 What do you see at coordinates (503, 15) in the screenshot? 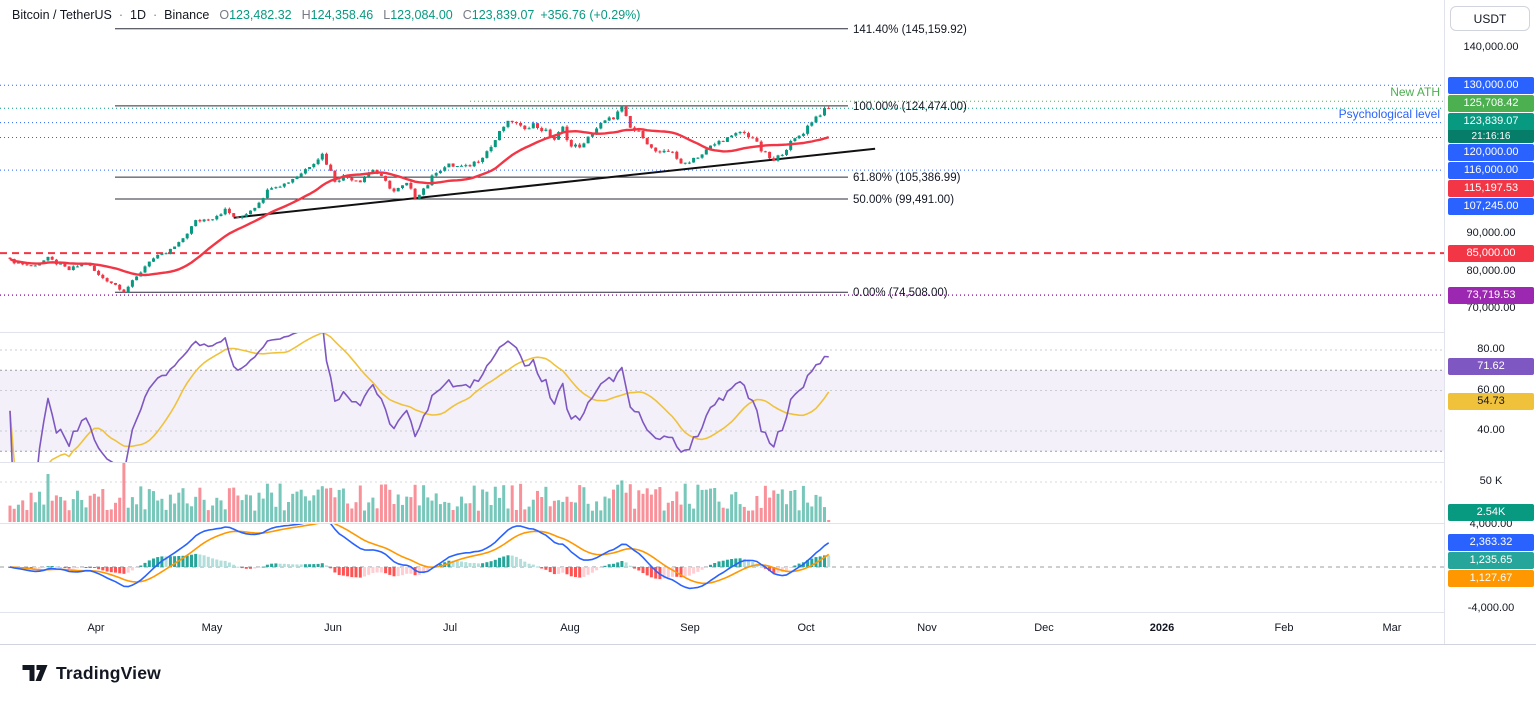
I see `close-value: 123,839.07` at bounding box center [503, 15].